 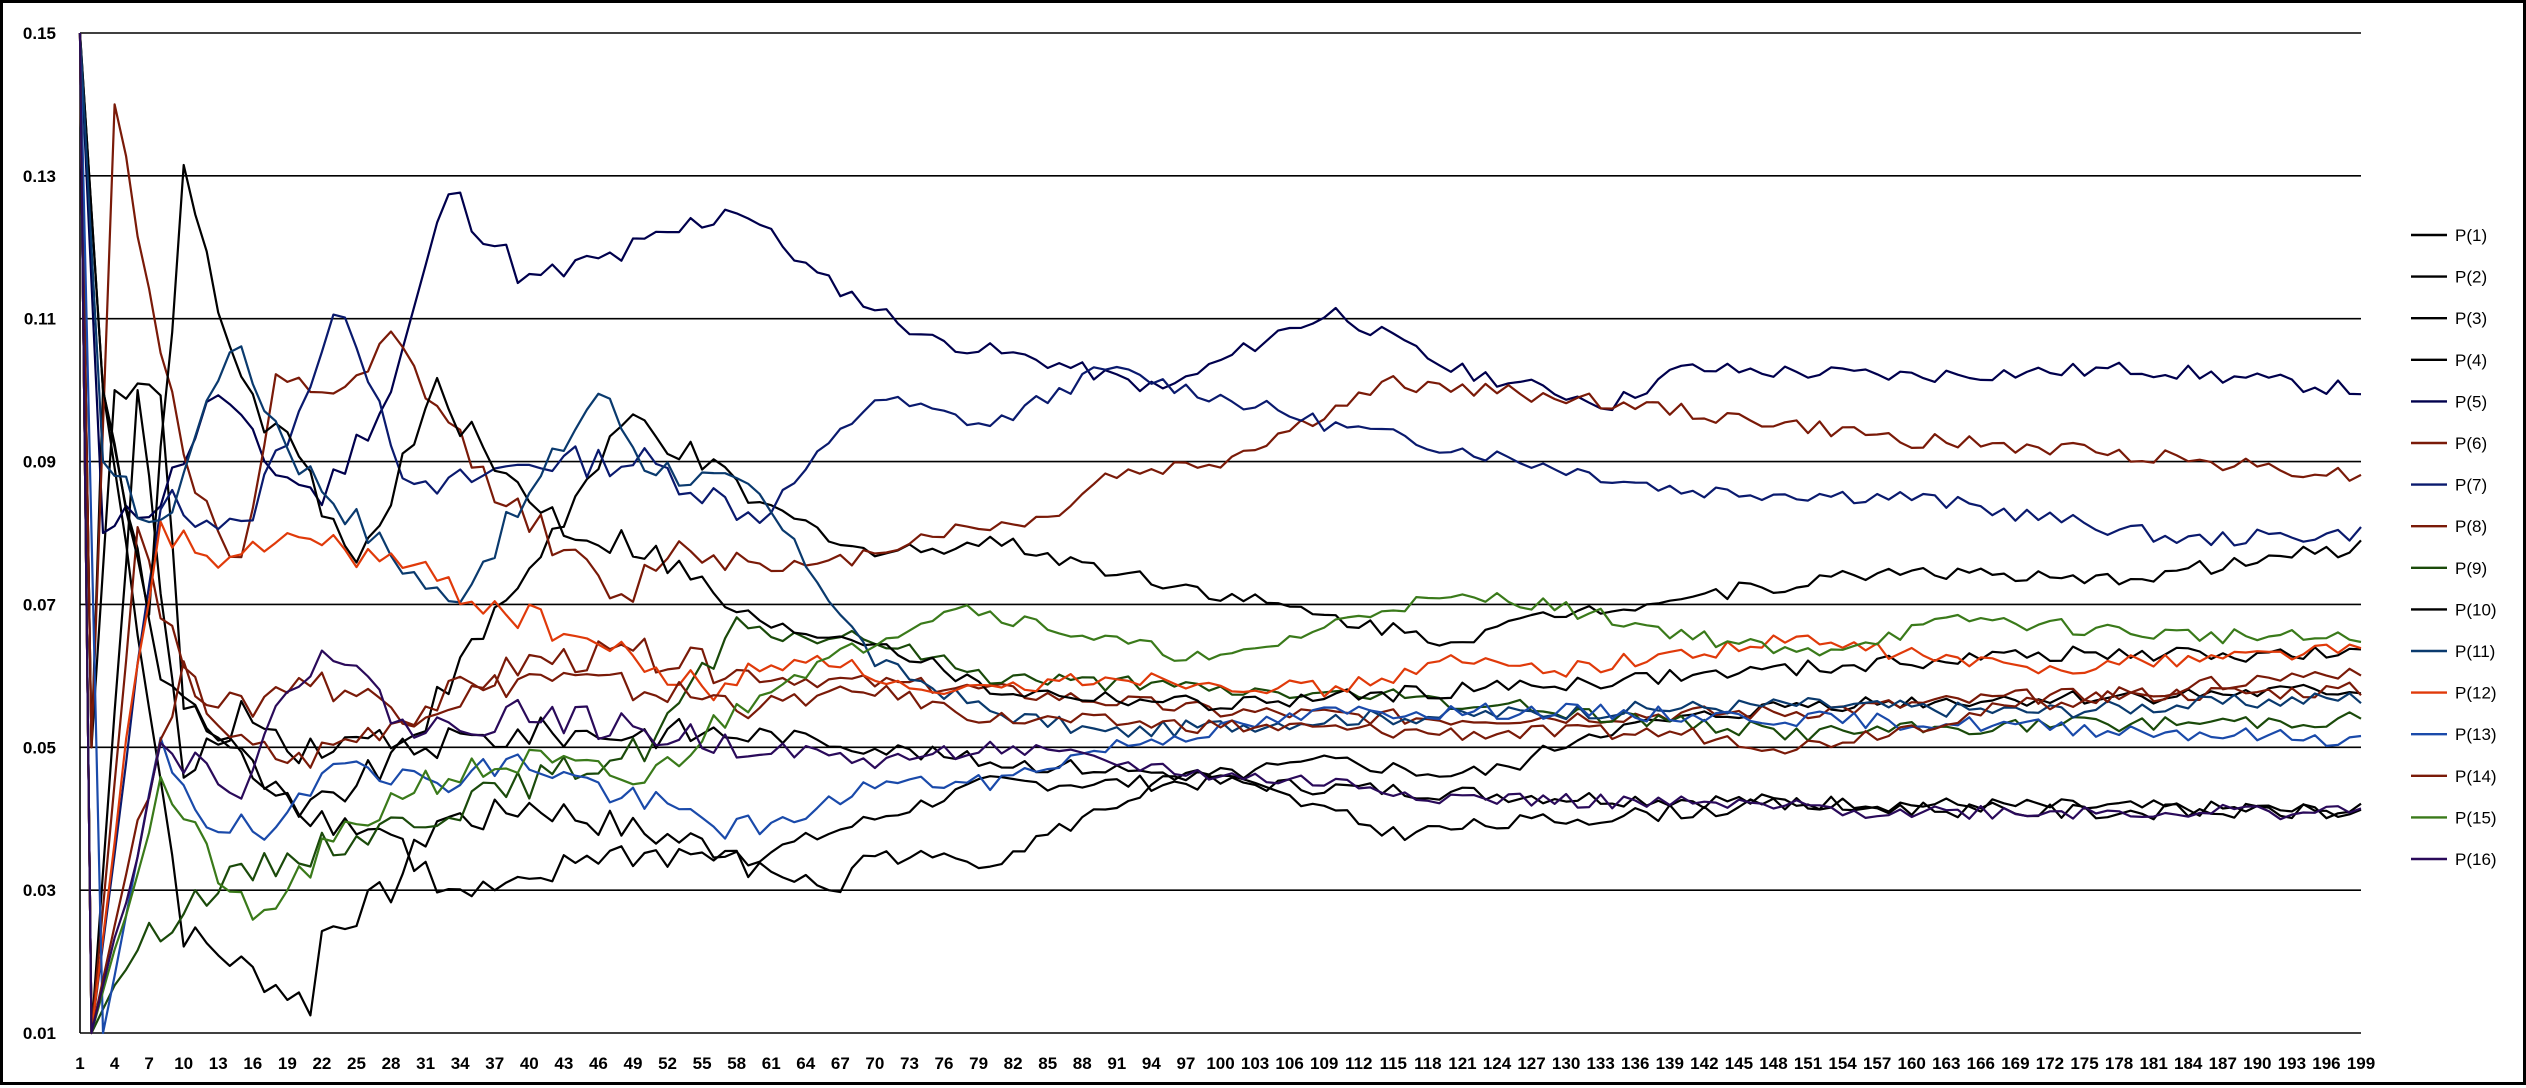 What do you see at coordinates (2471, 526) in the screenshot?
I see `legend-label: P(8)` at bounding box center [2471, 526].